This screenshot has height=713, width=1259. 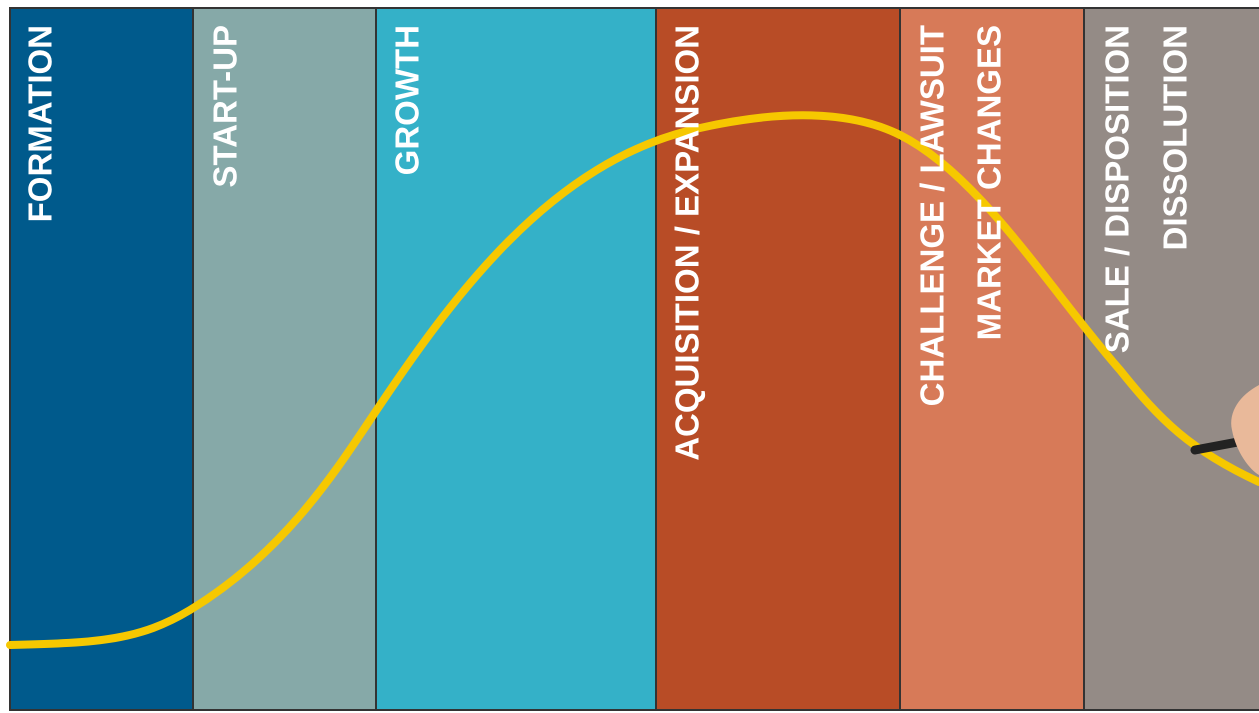 I want to click on stage-label: SALE / DISPOSITION, so click(x=1117, y=189).